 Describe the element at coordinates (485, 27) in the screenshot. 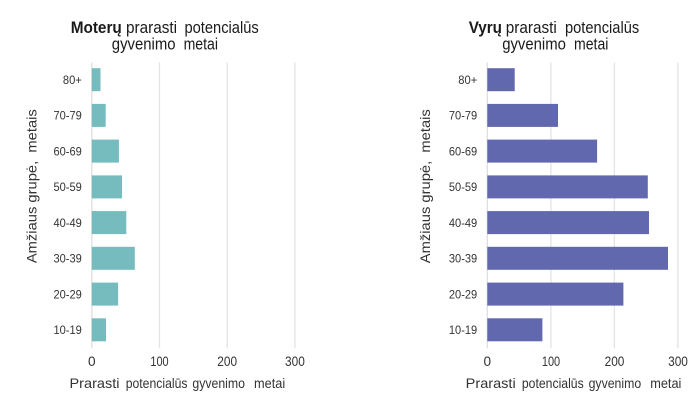

I see `svg-text: Vyrų` at that location.